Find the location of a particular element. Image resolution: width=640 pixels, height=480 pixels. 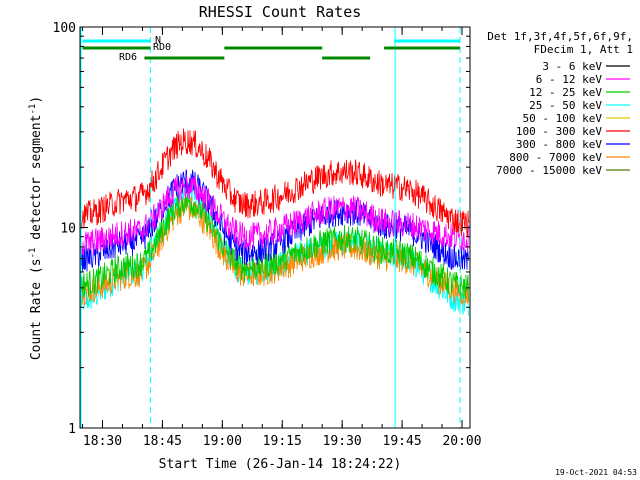

legend-label: 300 - 800 keV is located at coordinates (559, 144).